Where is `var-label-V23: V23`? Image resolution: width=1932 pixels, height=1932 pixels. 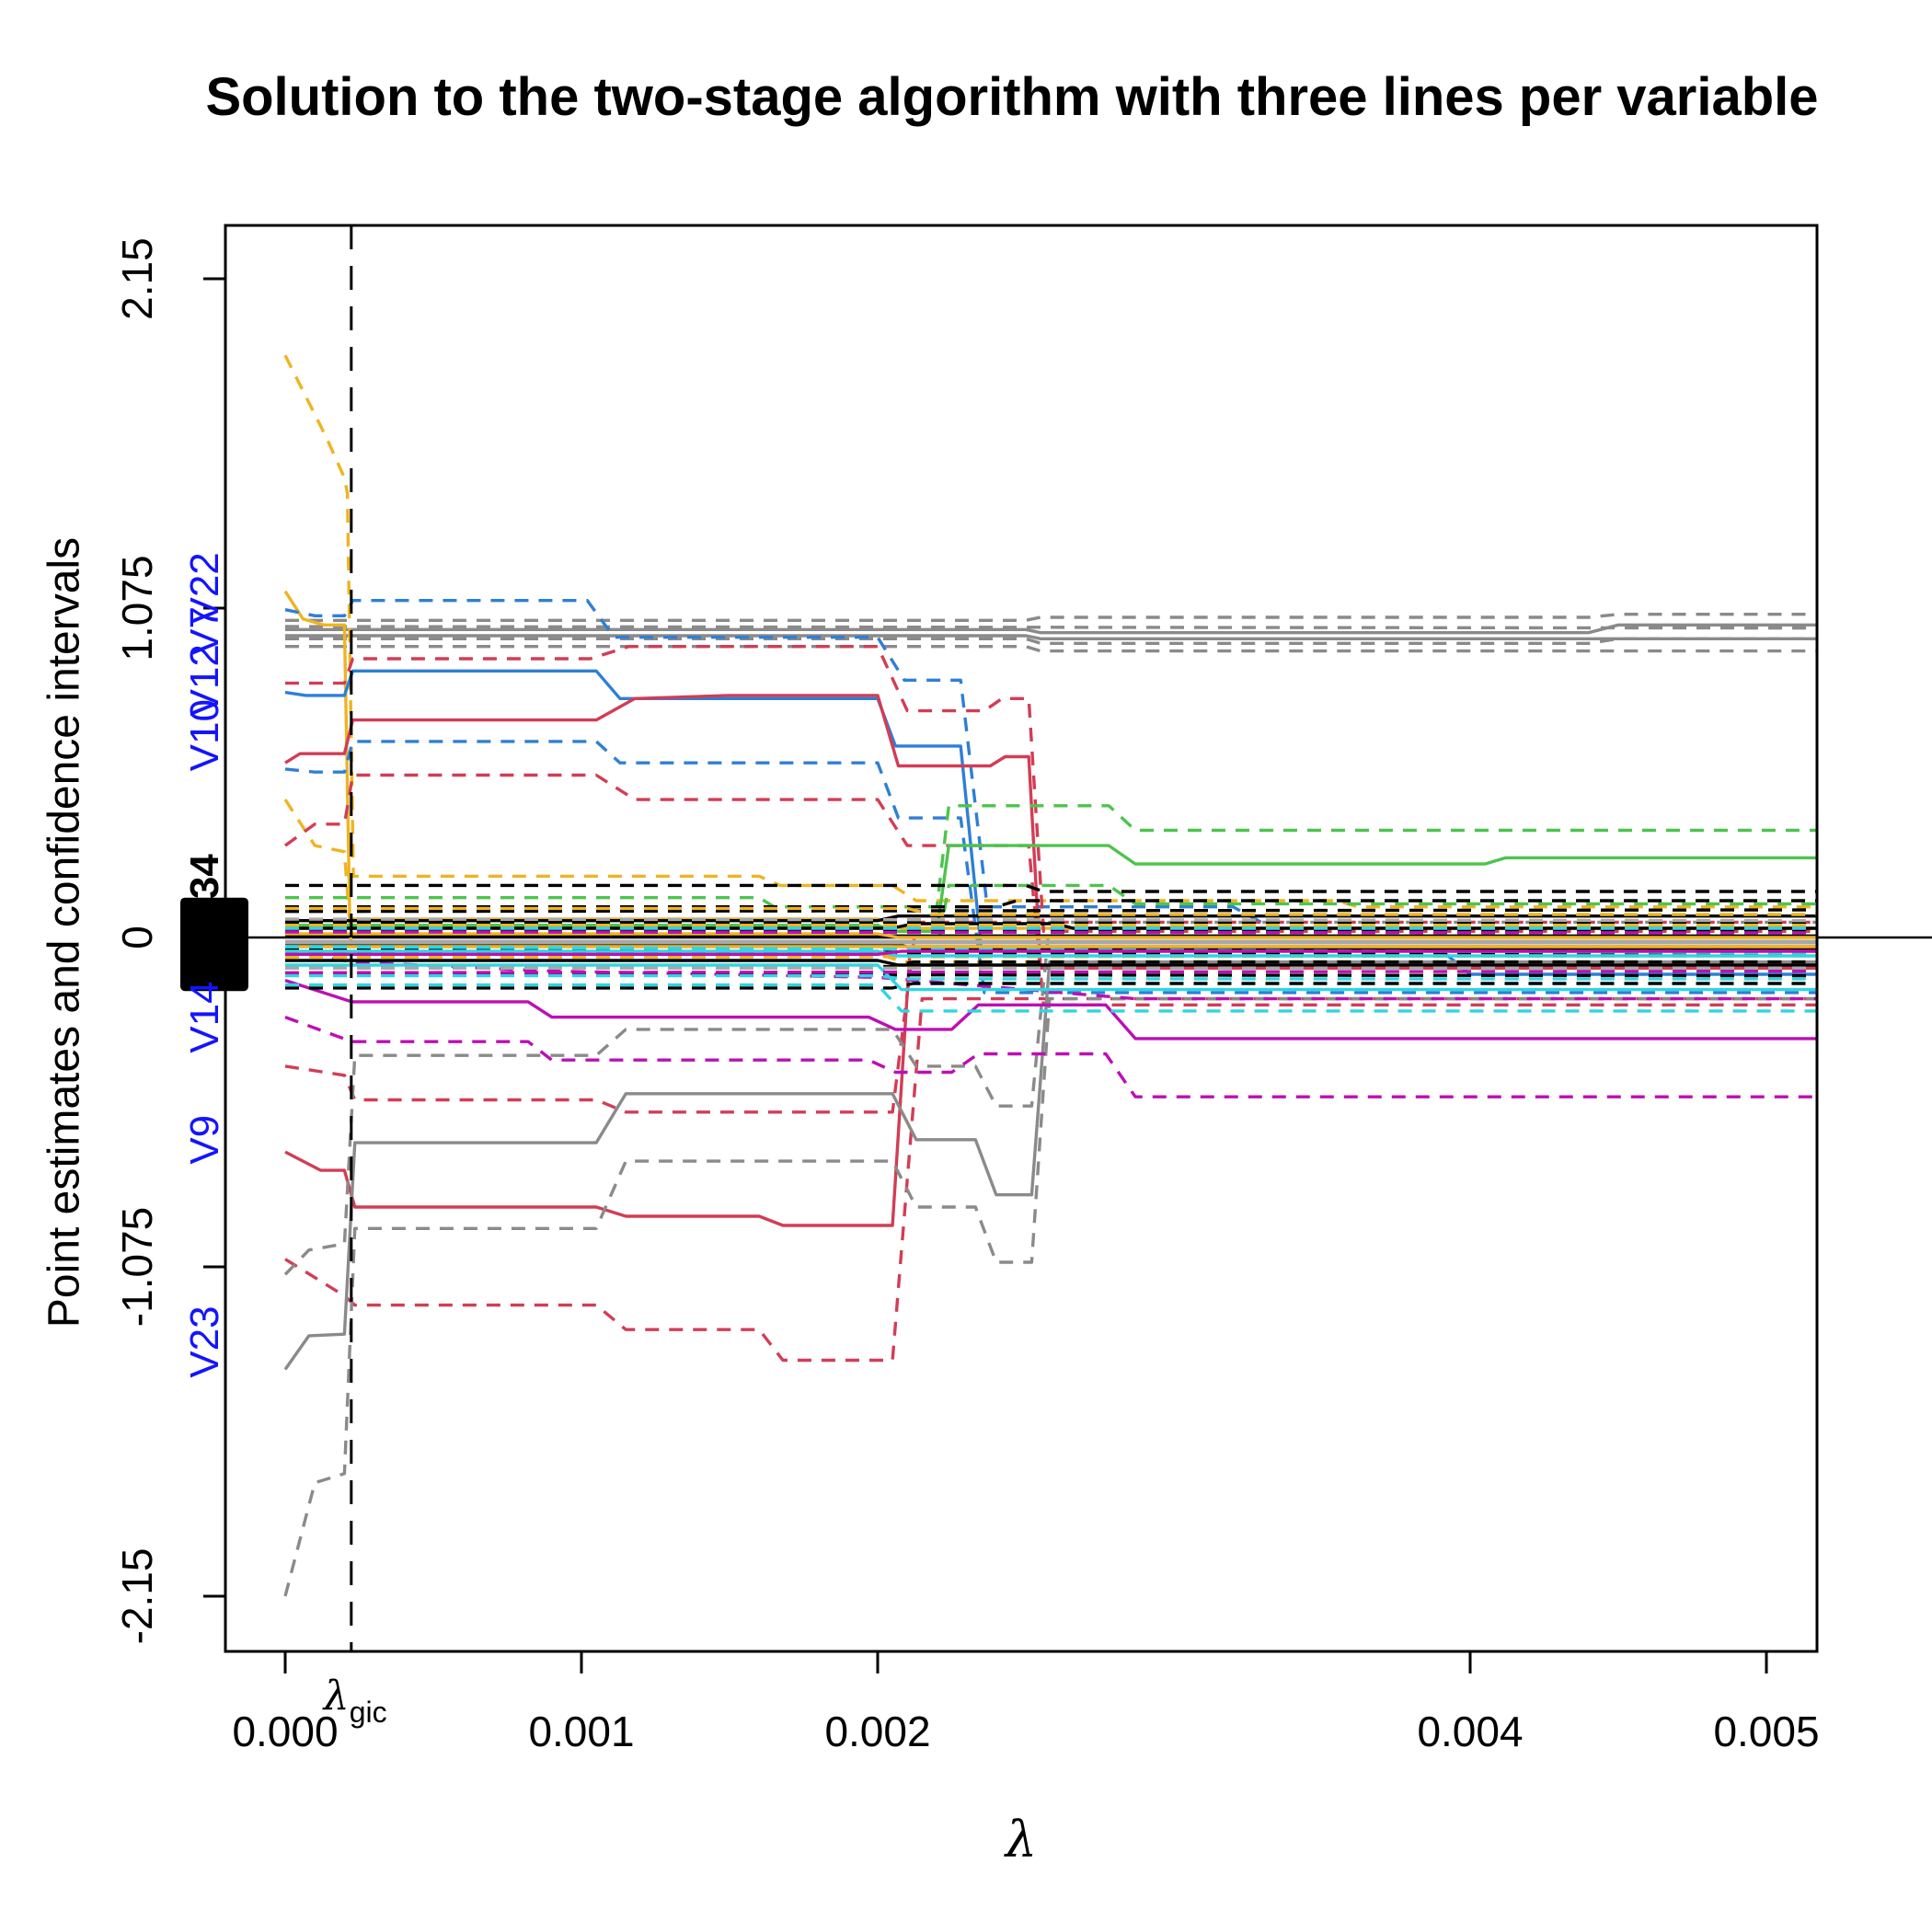
var-label-V23: V23 is located at coordinates (204, 1341).